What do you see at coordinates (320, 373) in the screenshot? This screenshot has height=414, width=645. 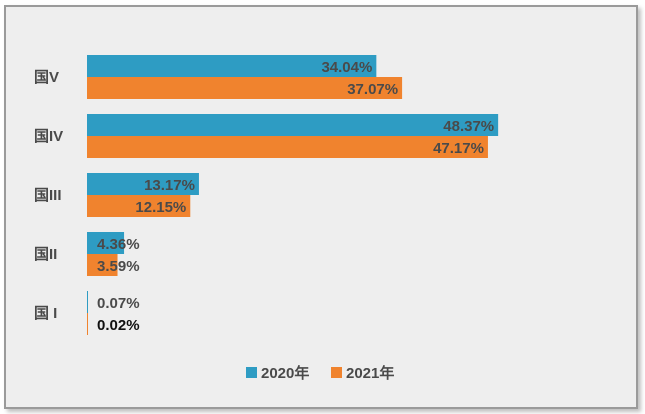 I see `legend: 2020年 2021年` at bounding box center [320, 373].